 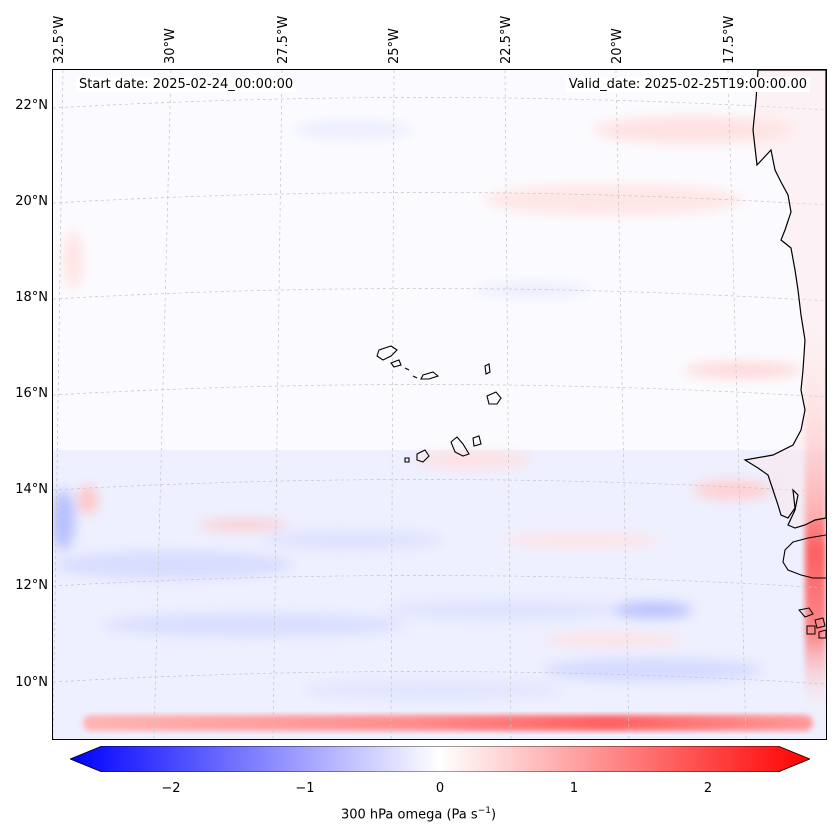 I want to click on lon-label-17-5w: 17.5°W, so click(x=729, y=39).